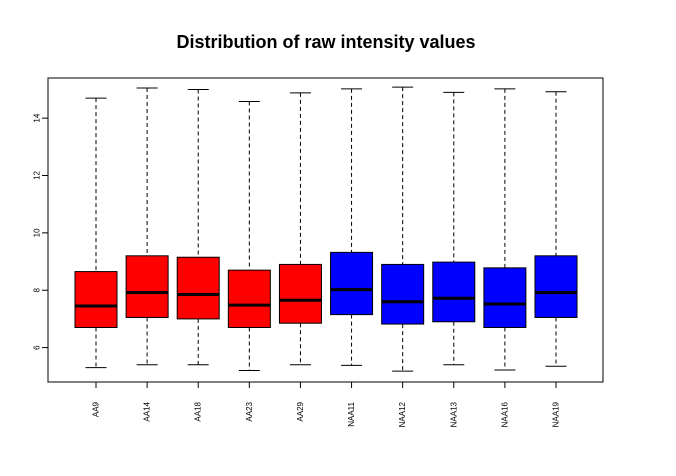  Describe the element at coordinates (453, 414) in the screenshot. I see `x-tick-label: NAA13` at that location.